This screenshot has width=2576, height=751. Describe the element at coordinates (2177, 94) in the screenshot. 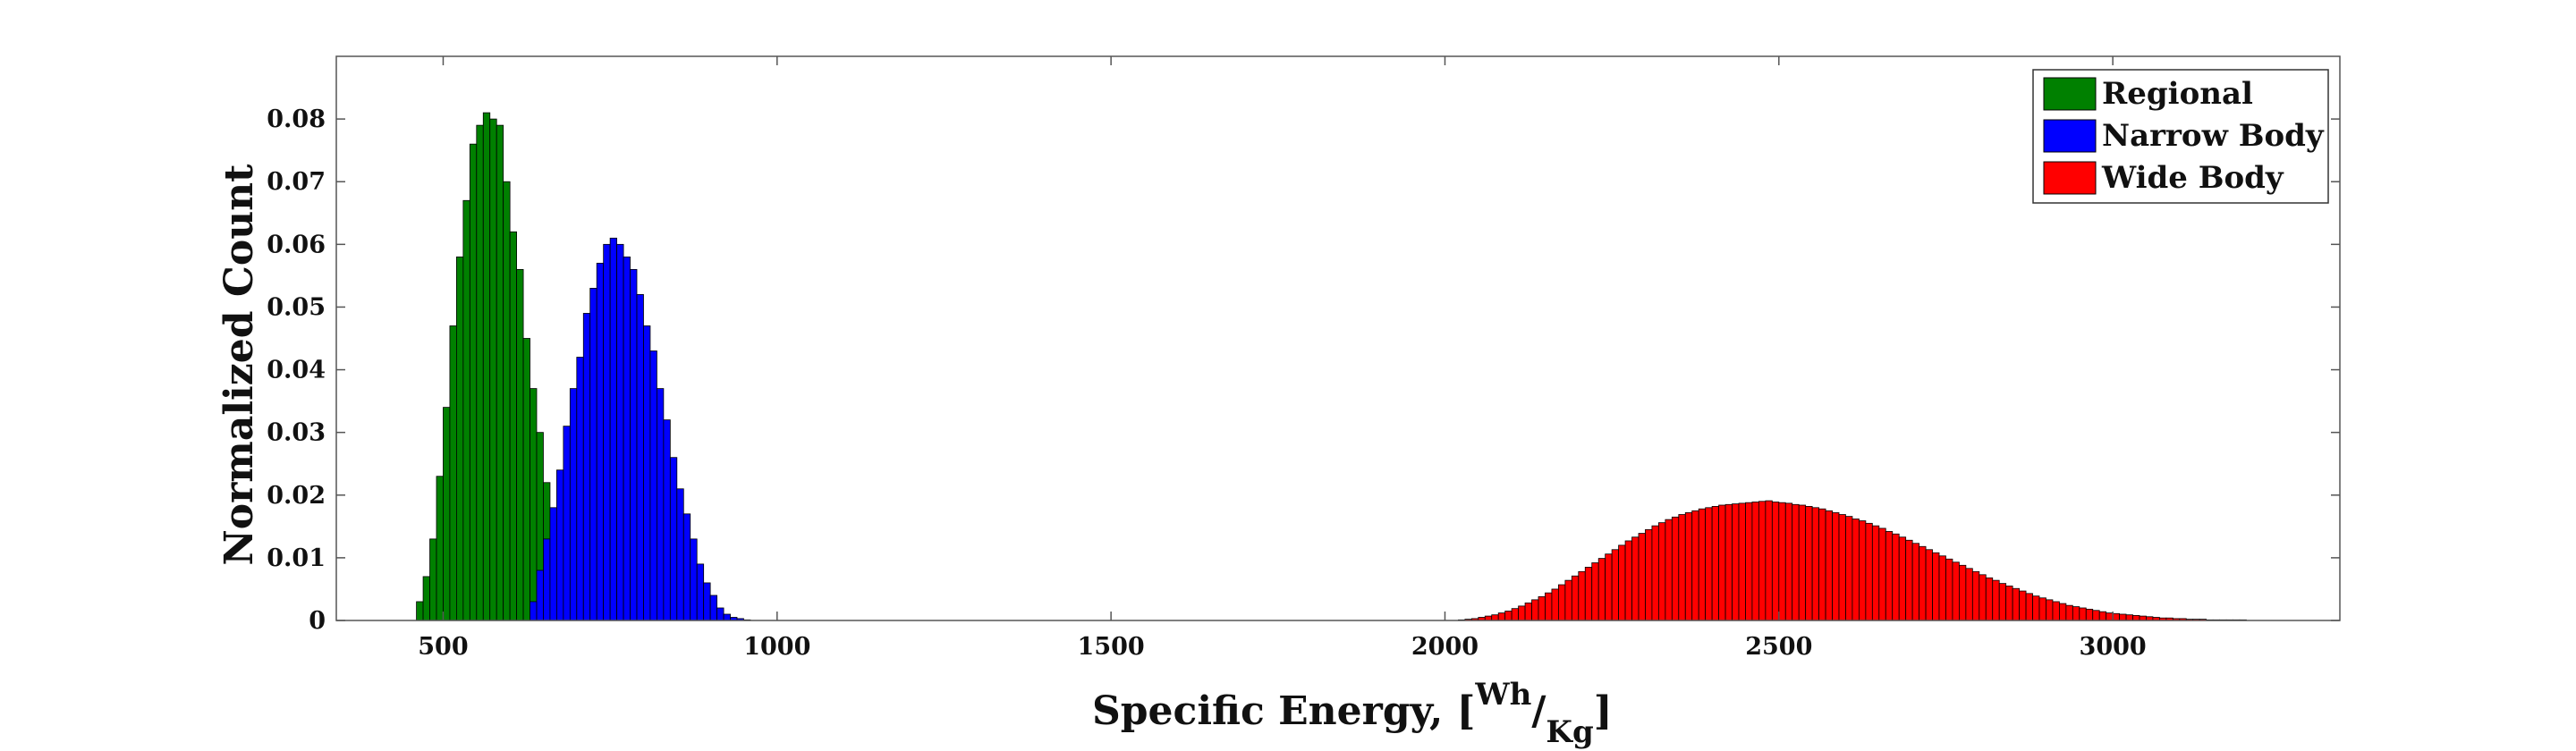

I see `legend-label-regional: Regional` at that location.